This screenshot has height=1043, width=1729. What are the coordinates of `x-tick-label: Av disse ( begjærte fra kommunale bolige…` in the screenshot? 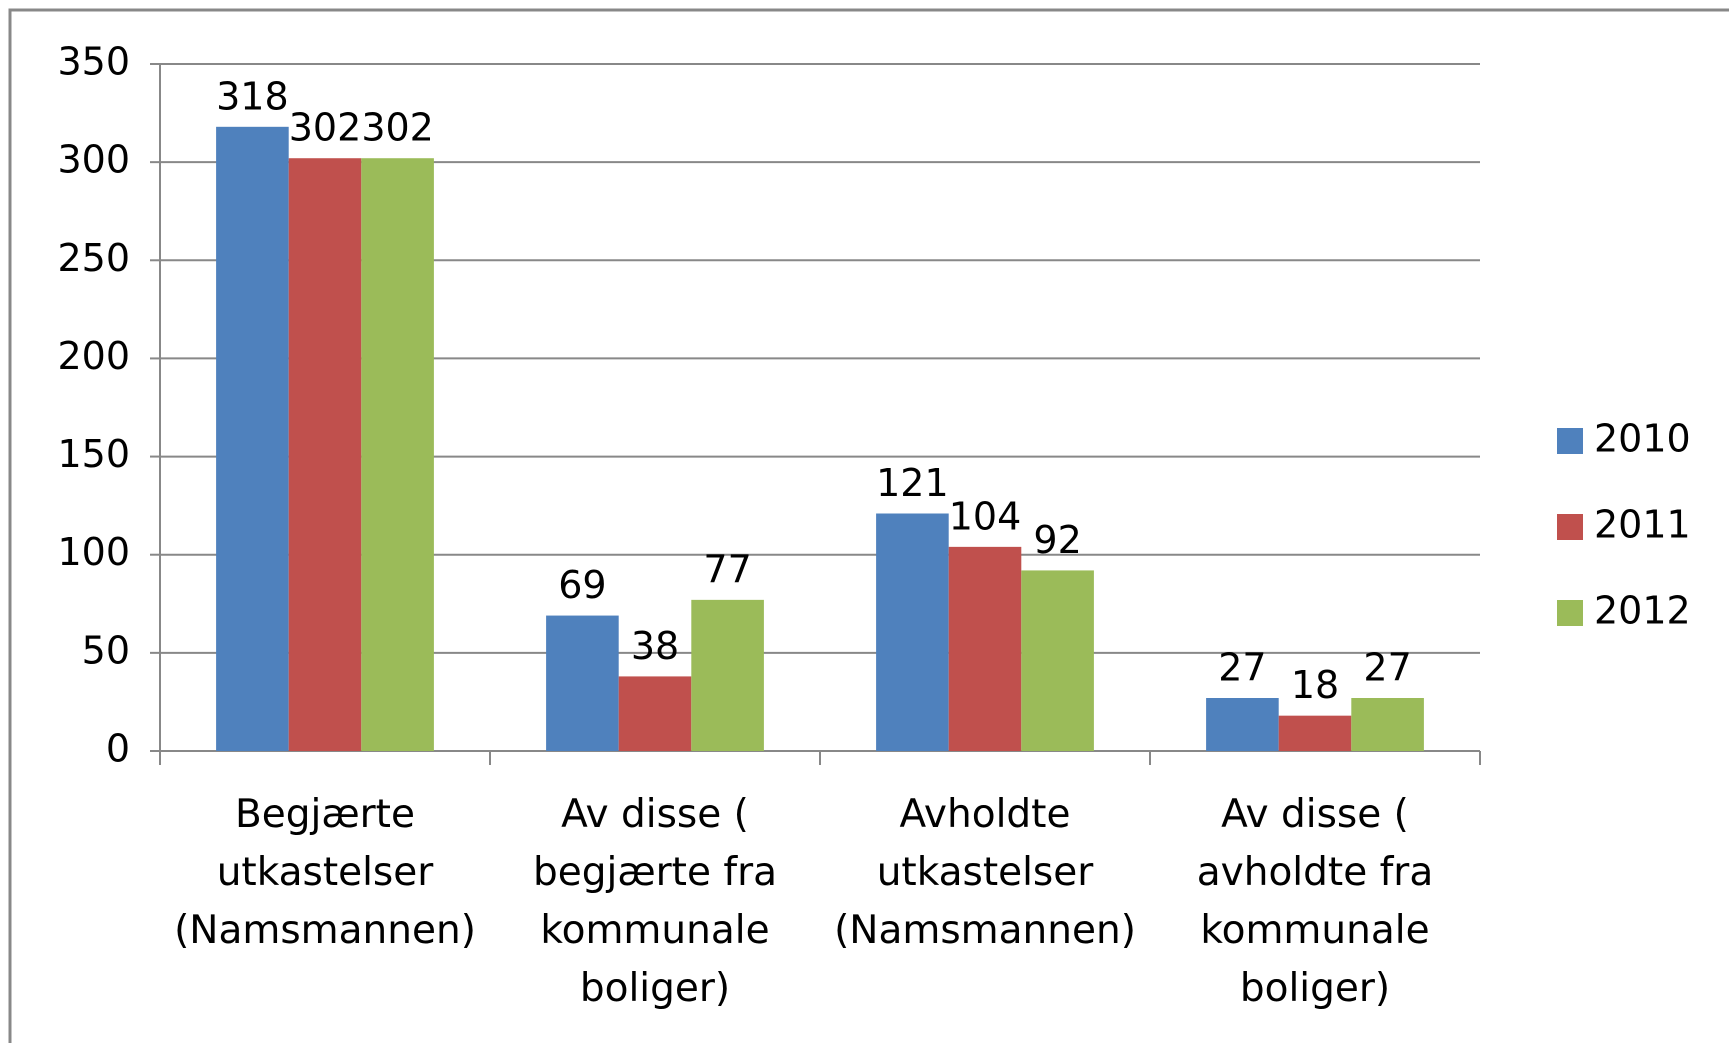 It's located at (655, 901).